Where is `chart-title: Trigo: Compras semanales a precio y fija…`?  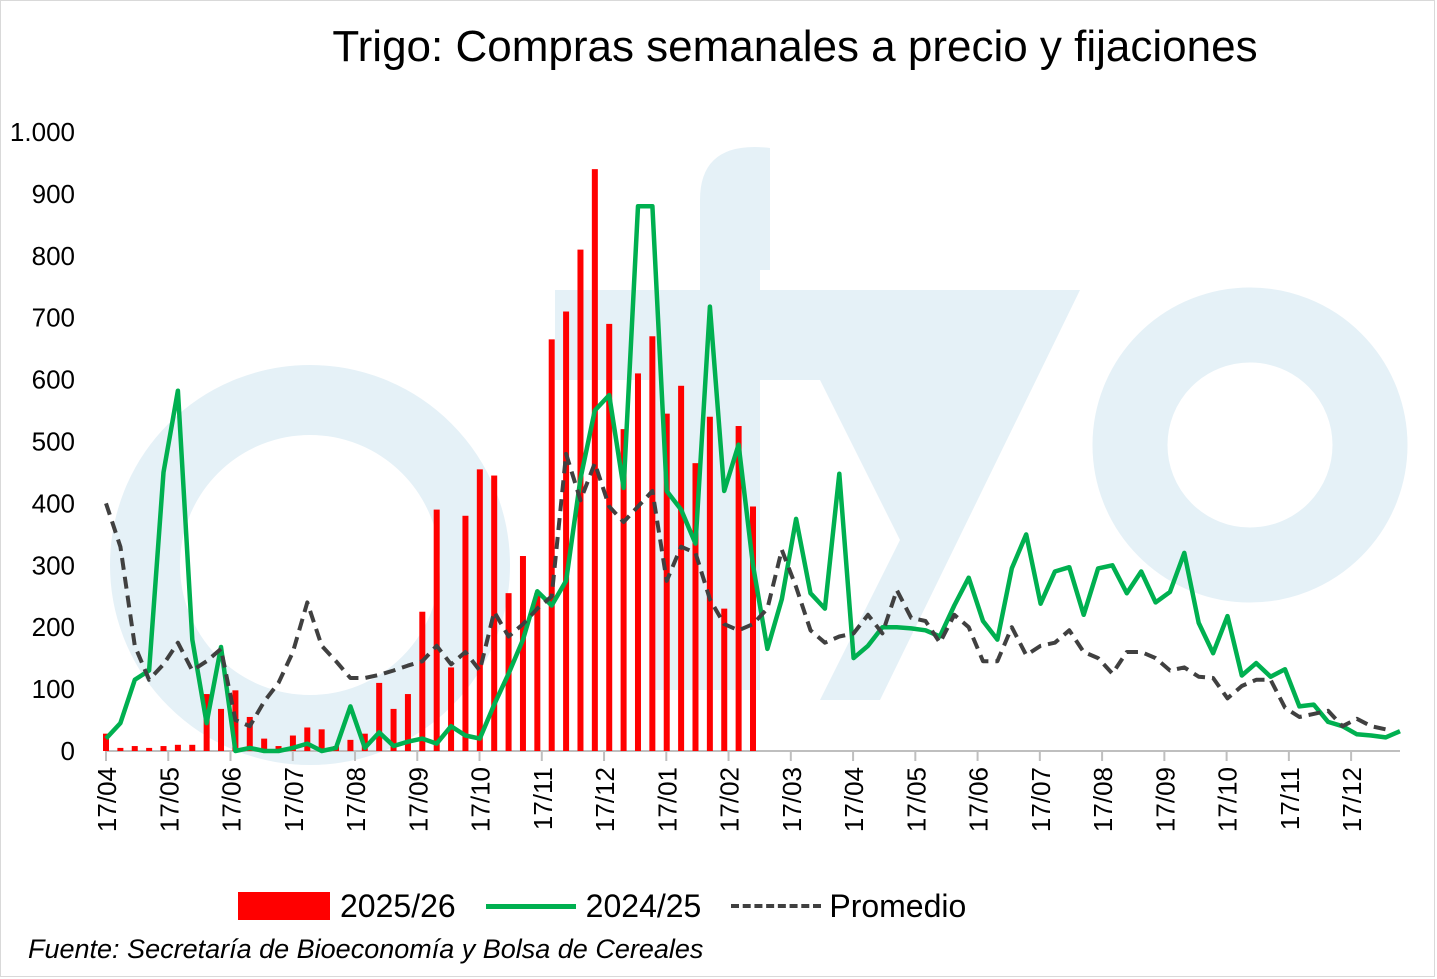 chart-title: Trigo: Compras semanales a precio y fija… is located at coordinates (795, 46).